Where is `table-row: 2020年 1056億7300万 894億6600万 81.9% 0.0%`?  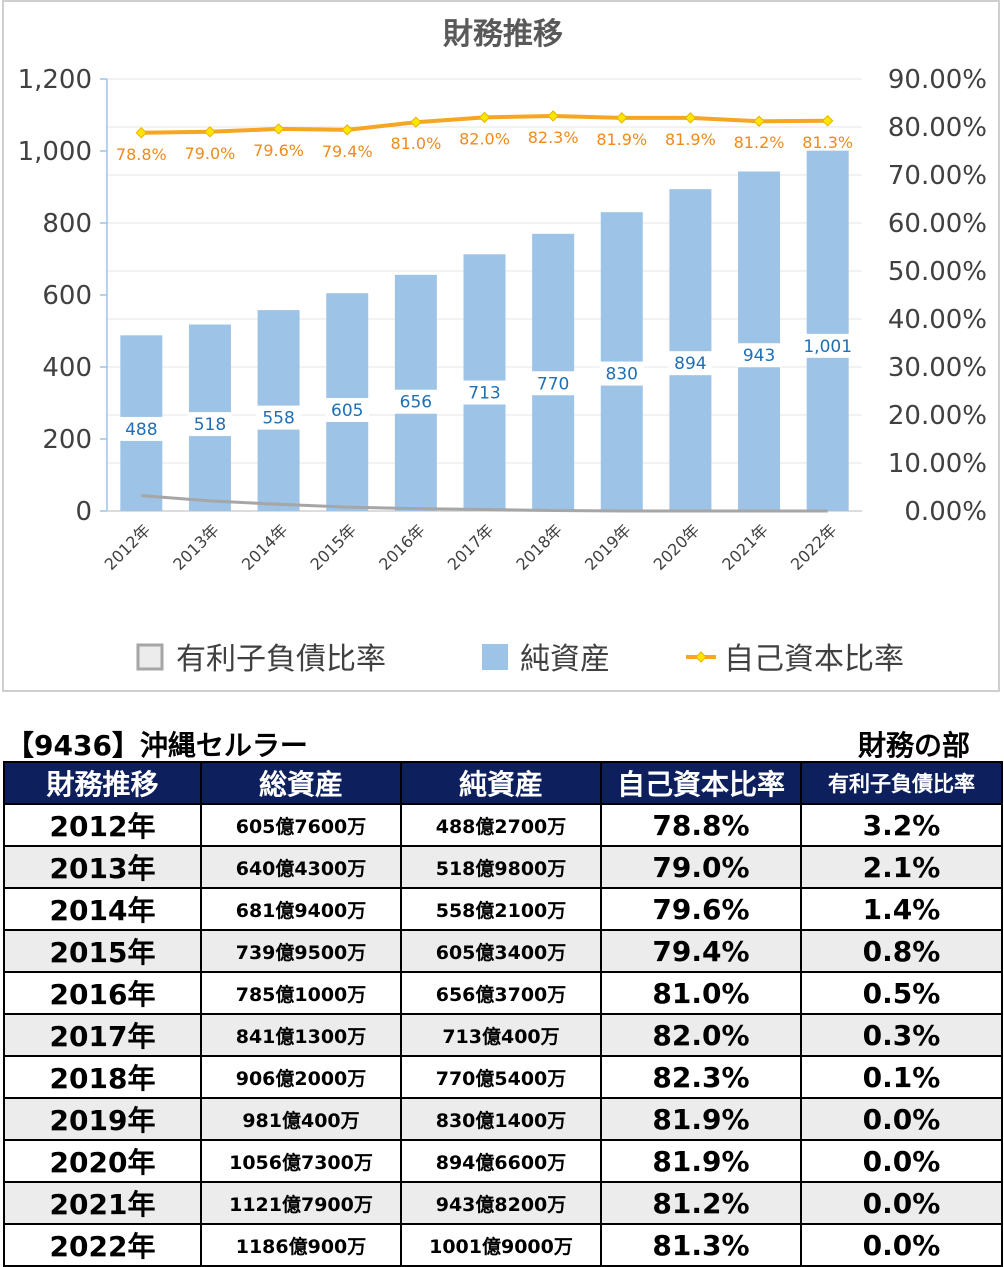 table-row: 2020年 1056億7300万 894億6600万 81.9% 0.0% is located at coordinates (503, 1161).